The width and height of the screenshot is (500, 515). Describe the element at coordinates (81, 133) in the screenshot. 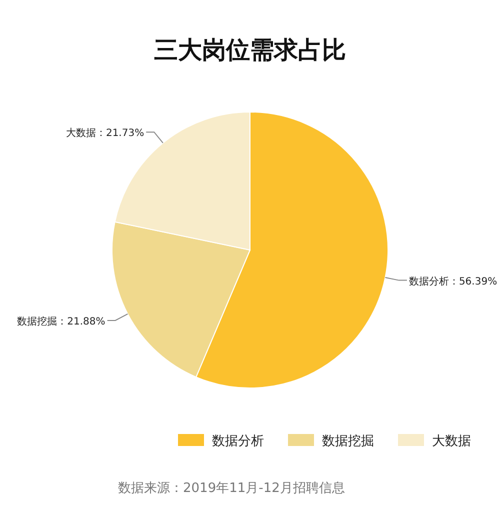

I see `slice-label: 大数据` at that location.